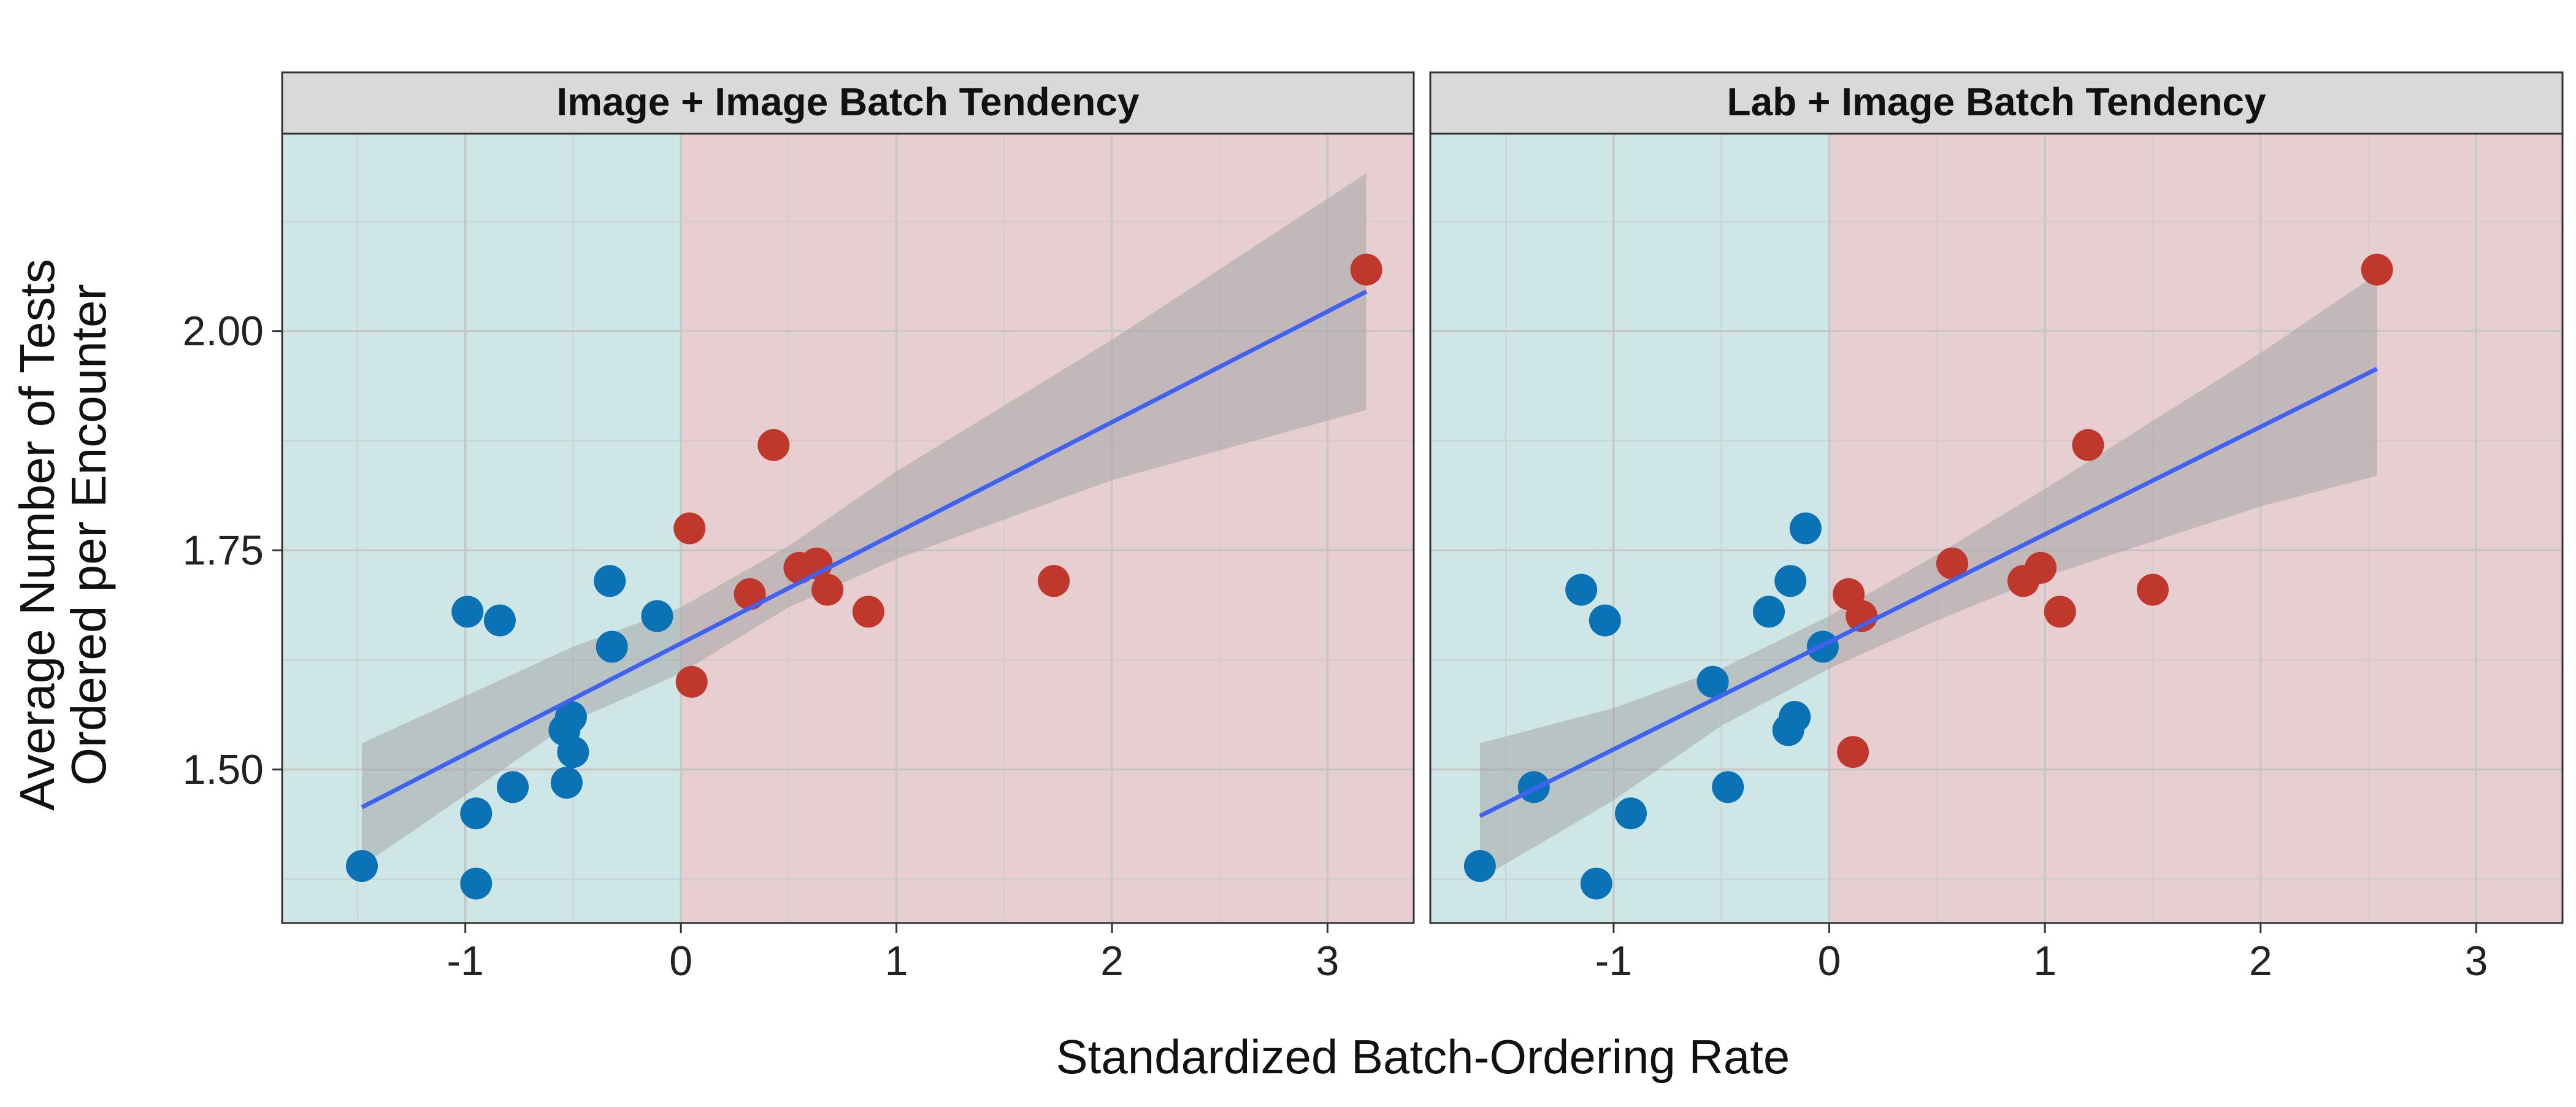  Describe the element at coordinates (223, 550) in the screenshot. I see `y-tick-label: 1.75` at that location.